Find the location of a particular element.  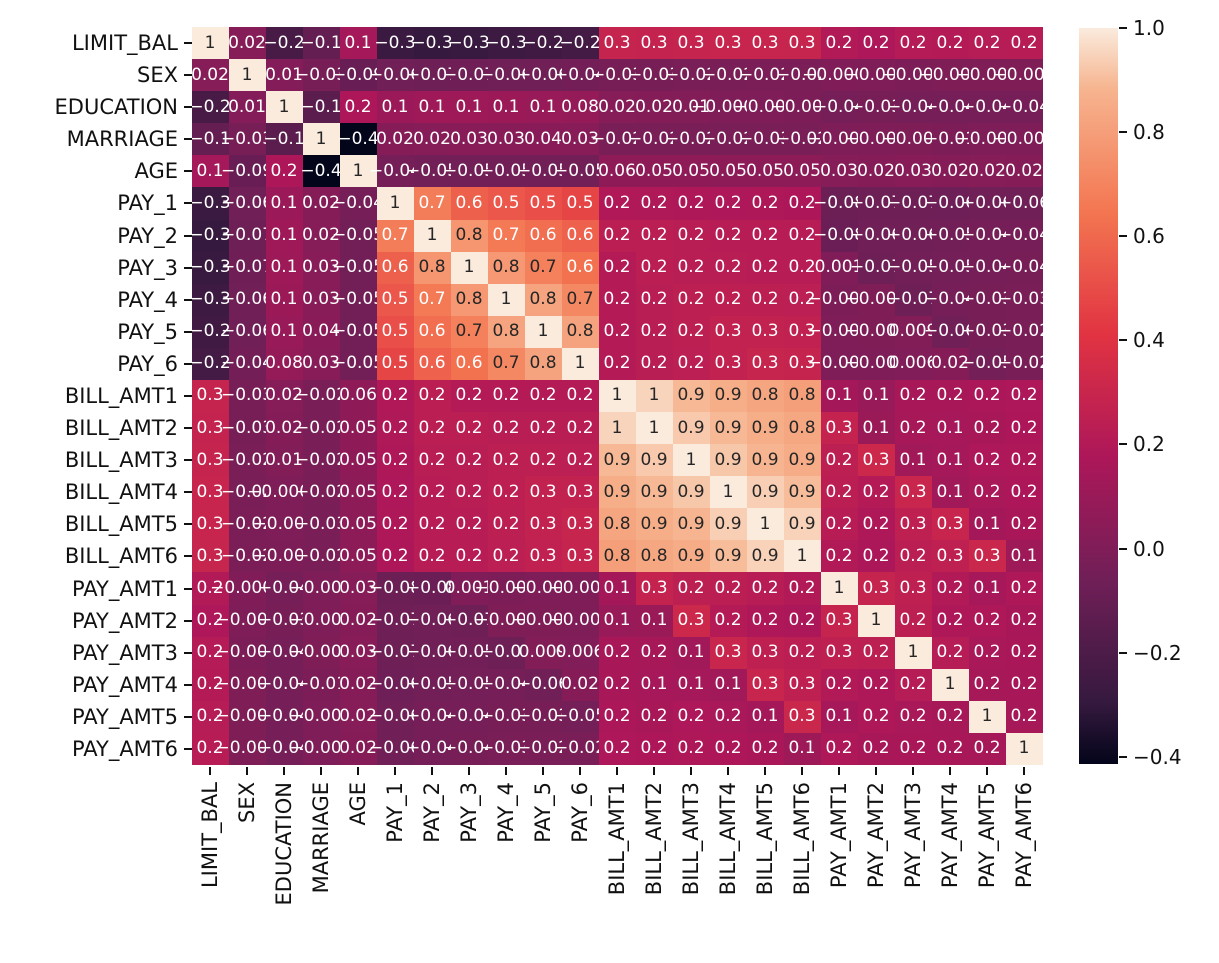

cell-annotation: 0.08 is located at coordinates (580, 106).